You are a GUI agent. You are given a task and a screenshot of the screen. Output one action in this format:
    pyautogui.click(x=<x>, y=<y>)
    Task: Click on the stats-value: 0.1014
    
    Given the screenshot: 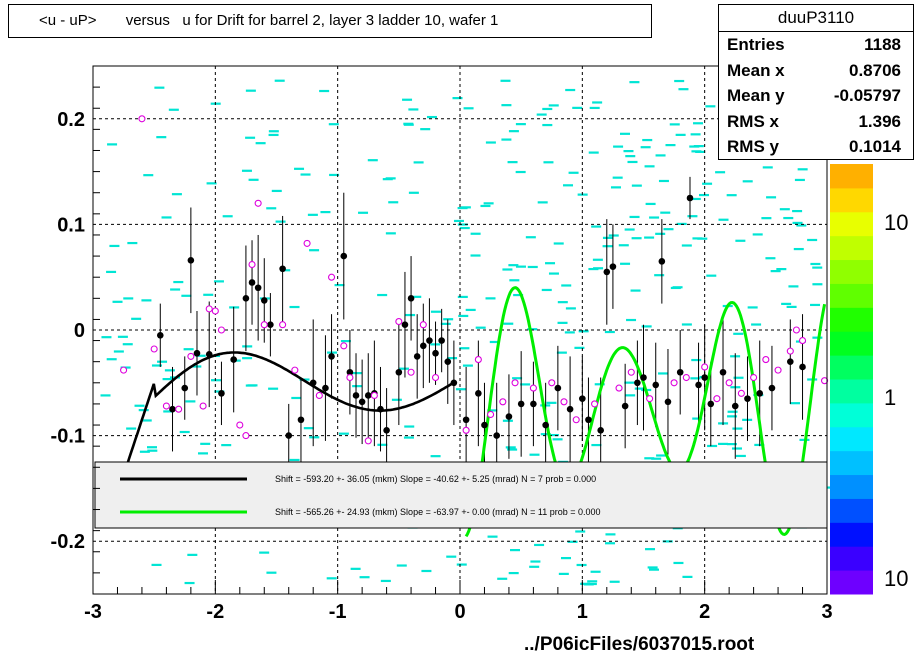 What is the action you would take?
    pyautogui.click(x=875, y=146)
    